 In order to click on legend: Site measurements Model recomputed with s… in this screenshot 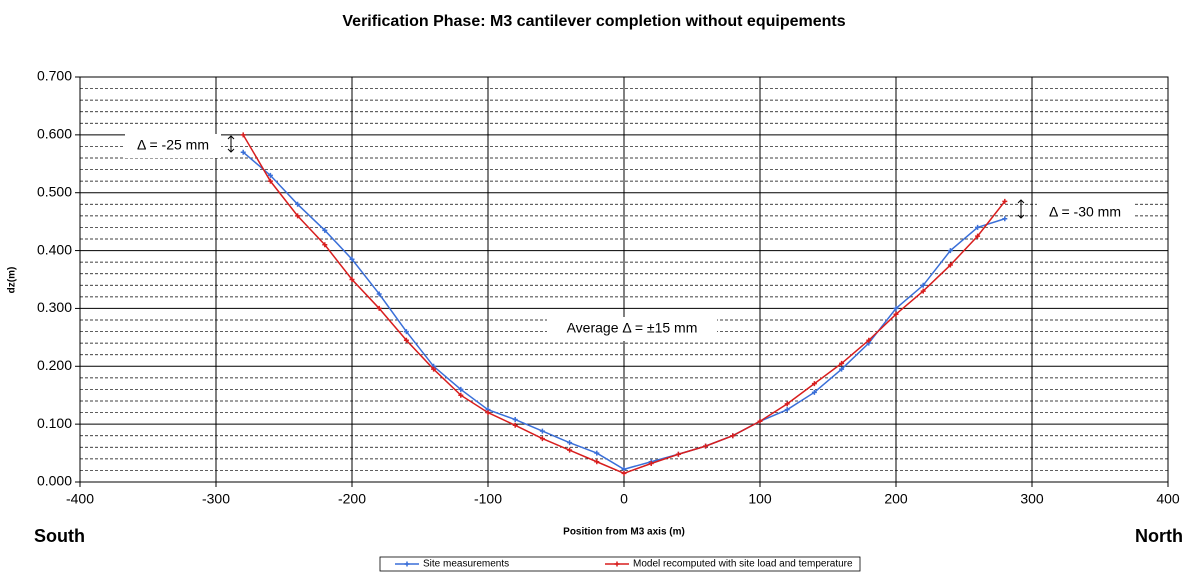, I will do `click(620, 564)`.